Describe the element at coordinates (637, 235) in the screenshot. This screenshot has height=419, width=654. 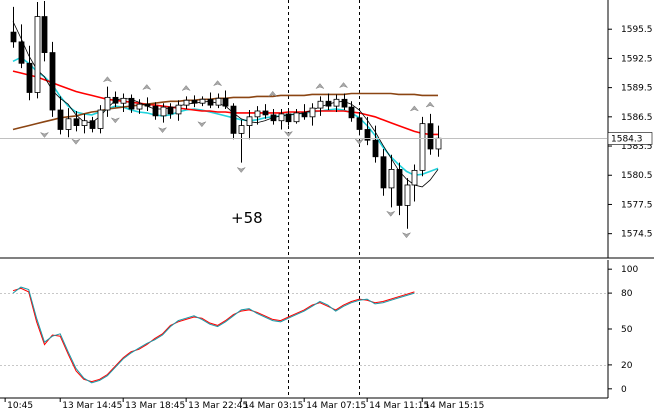
I see `price-tick-label: 1574.5` at that location.